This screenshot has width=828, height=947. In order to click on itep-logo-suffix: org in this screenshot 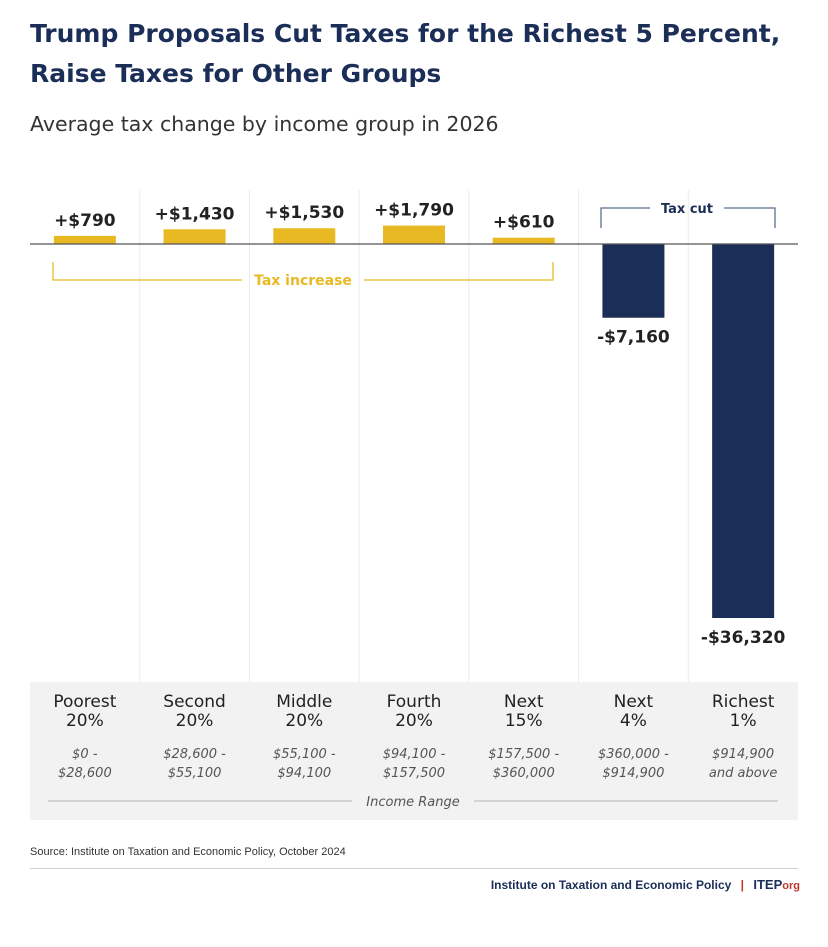, I will do `click(791, 886)`.